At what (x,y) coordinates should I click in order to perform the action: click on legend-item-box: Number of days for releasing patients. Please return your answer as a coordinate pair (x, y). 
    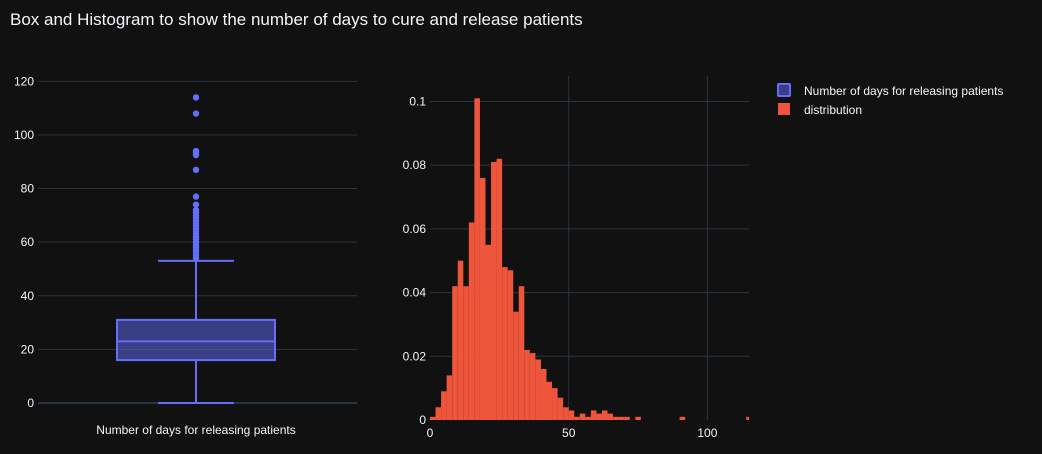
    Looking at the image, I should click on (890, 90).